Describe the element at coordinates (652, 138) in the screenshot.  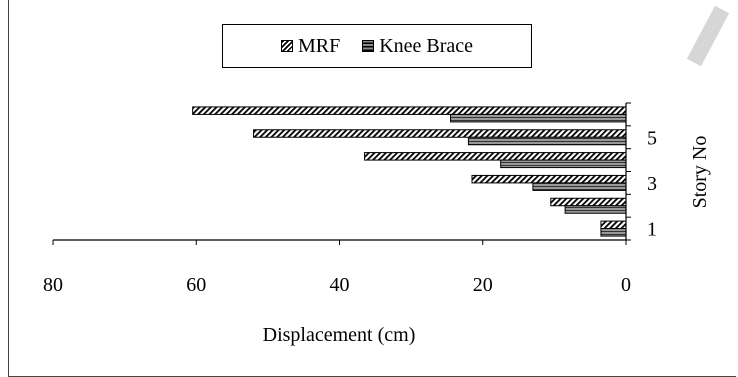
I see `y-tick-label-5: 5` at that location.